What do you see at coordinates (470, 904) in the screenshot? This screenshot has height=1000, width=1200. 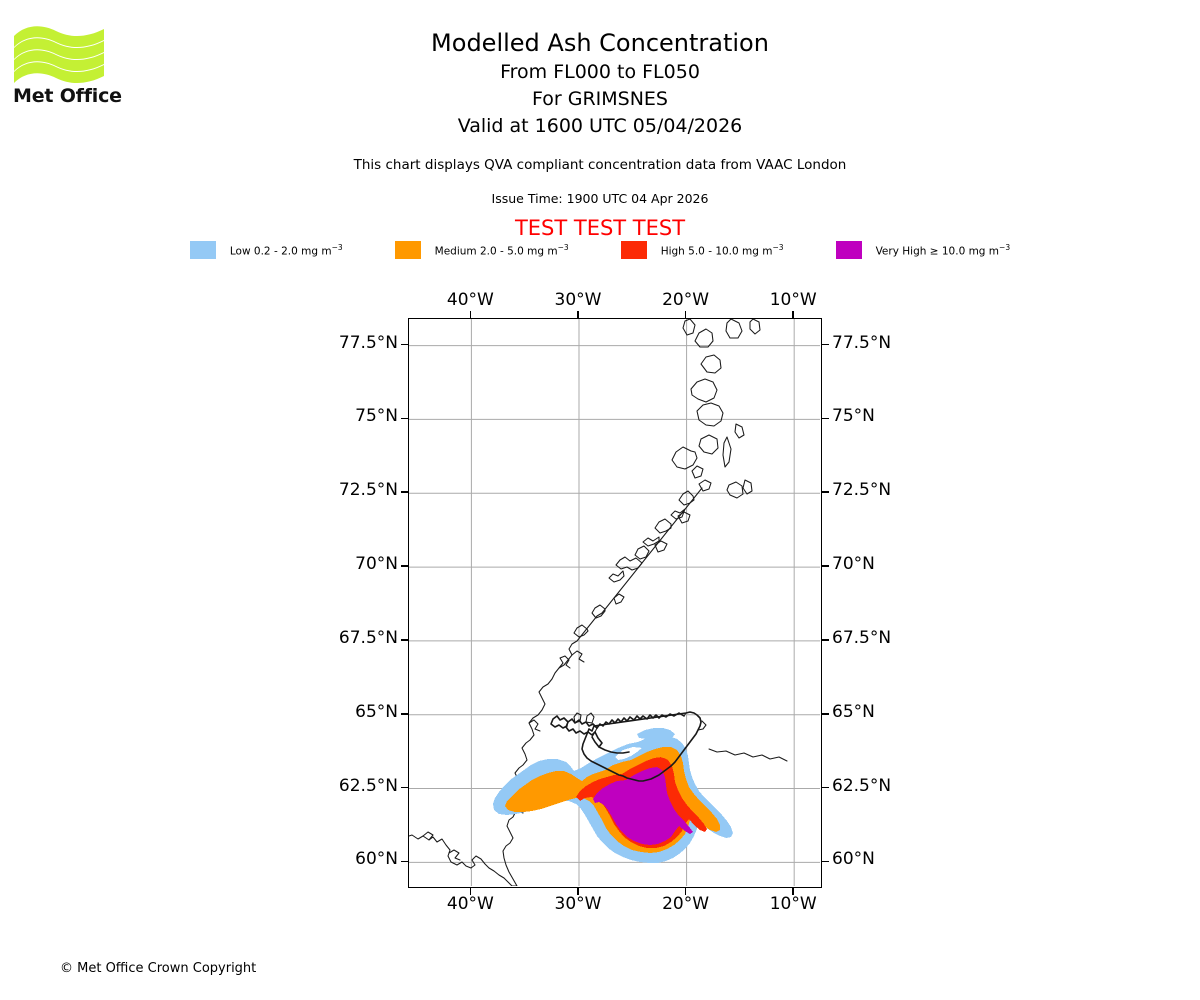 I see `lon-label-bottom-40°W: 40°W` at bounding box center [470, 904].